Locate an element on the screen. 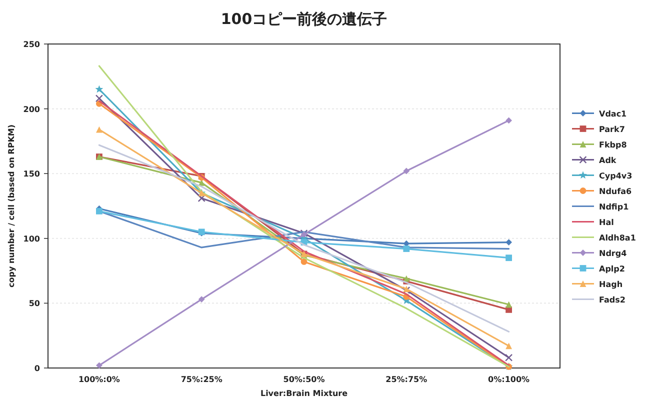 The image size is (670, 400). y-tick-label: 200 is located at coordinates (31, 109).